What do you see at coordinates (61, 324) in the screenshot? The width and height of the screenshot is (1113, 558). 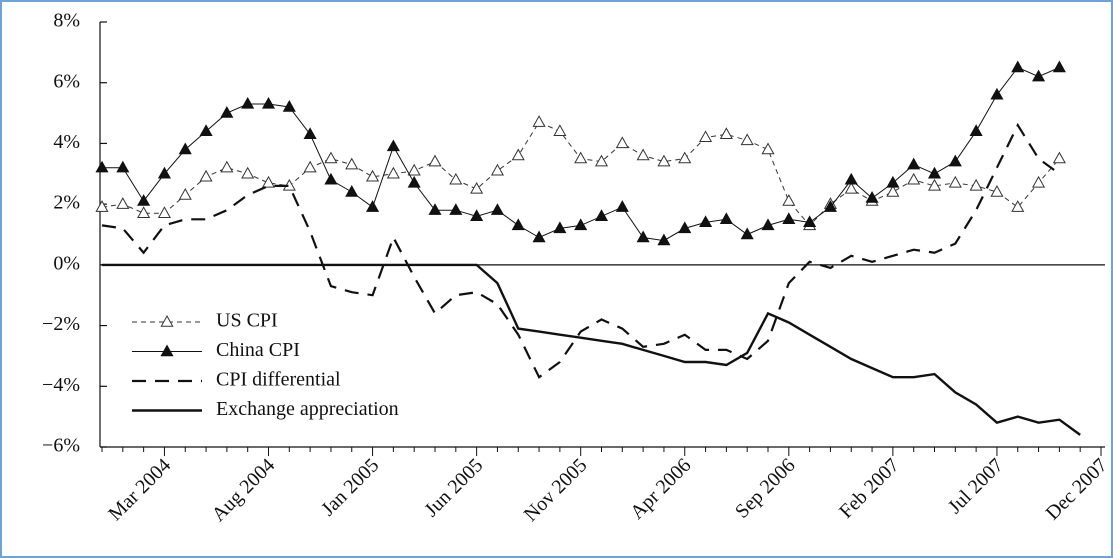 I see `y-tick-label: −2%` at bounding box center [61, 324].